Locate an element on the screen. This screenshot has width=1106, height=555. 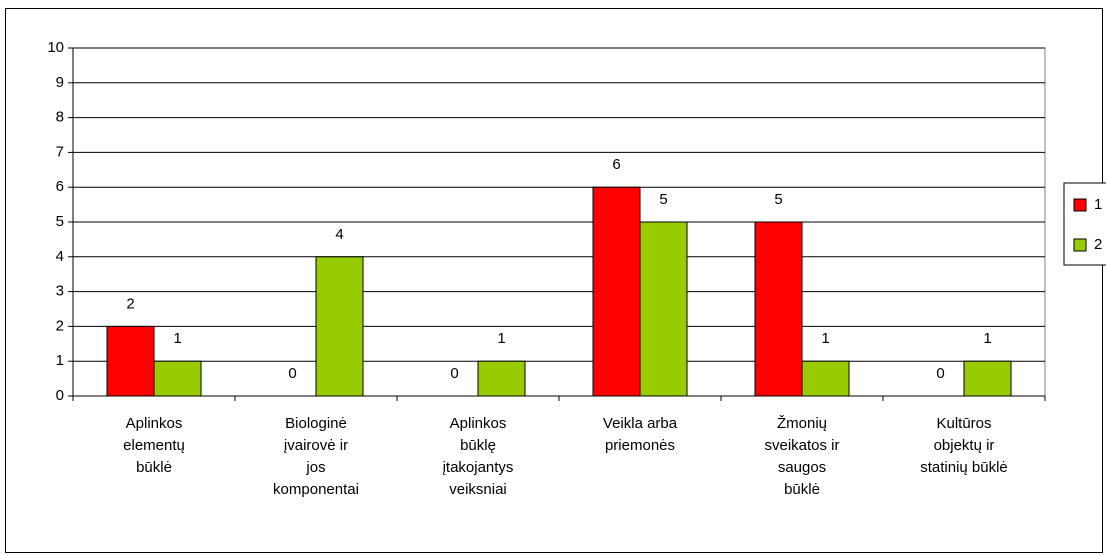
legend-label: 2 is located at coordinates (1098, 244).